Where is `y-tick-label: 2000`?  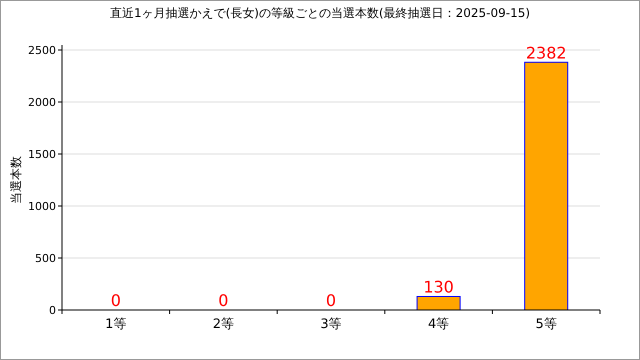 y-tick-label: 2000 is located at coordinates (42, 102).